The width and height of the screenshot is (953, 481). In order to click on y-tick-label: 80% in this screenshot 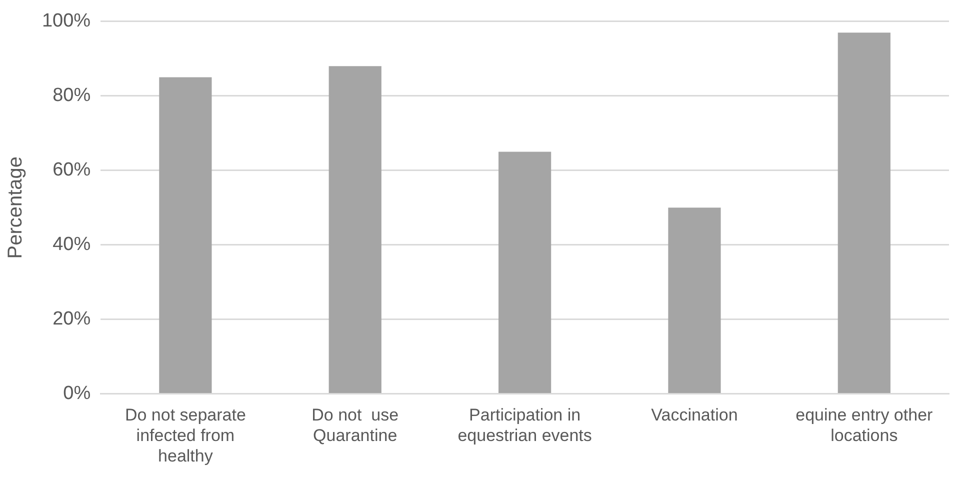, I will do `click(71, 95)`.